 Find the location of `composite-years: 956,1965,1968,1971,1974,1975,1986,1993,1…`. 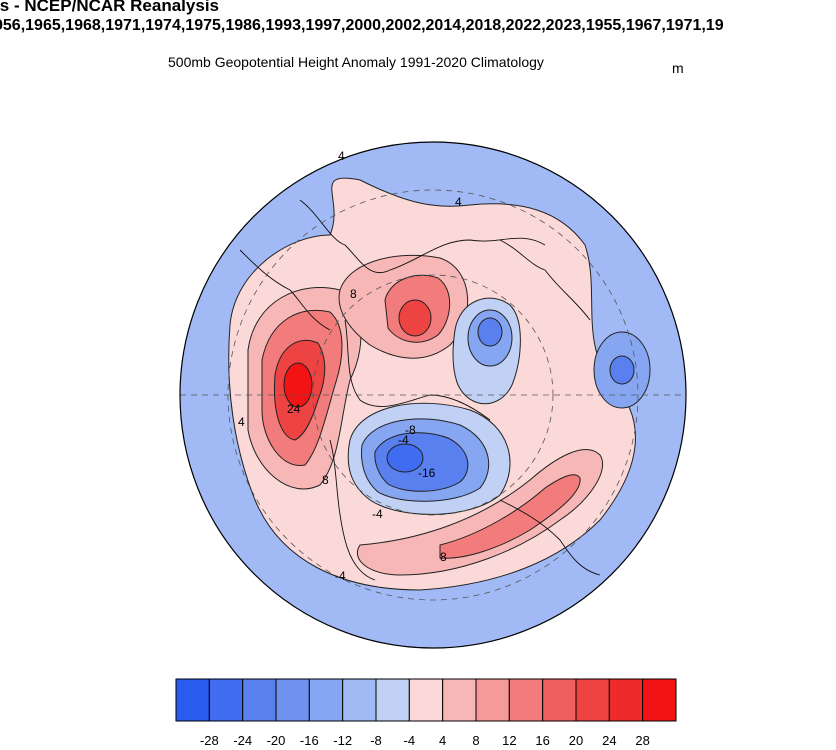

composite-years: 956,1965,1968,1971,1974,1975,1986,1993,1… is located at coordinates (362, 25).